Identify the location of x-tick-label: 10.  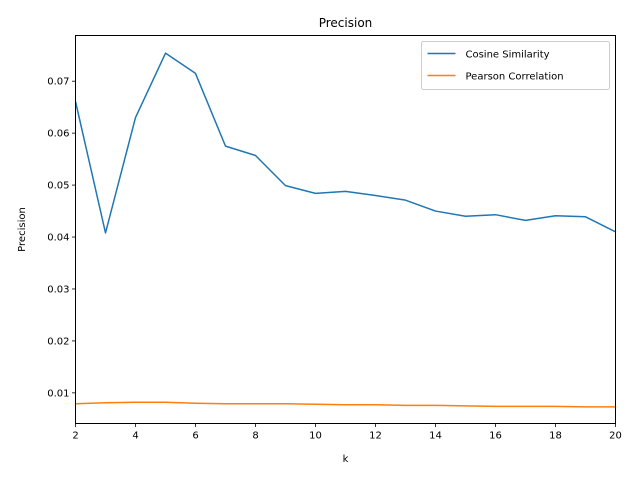
(315, 436).